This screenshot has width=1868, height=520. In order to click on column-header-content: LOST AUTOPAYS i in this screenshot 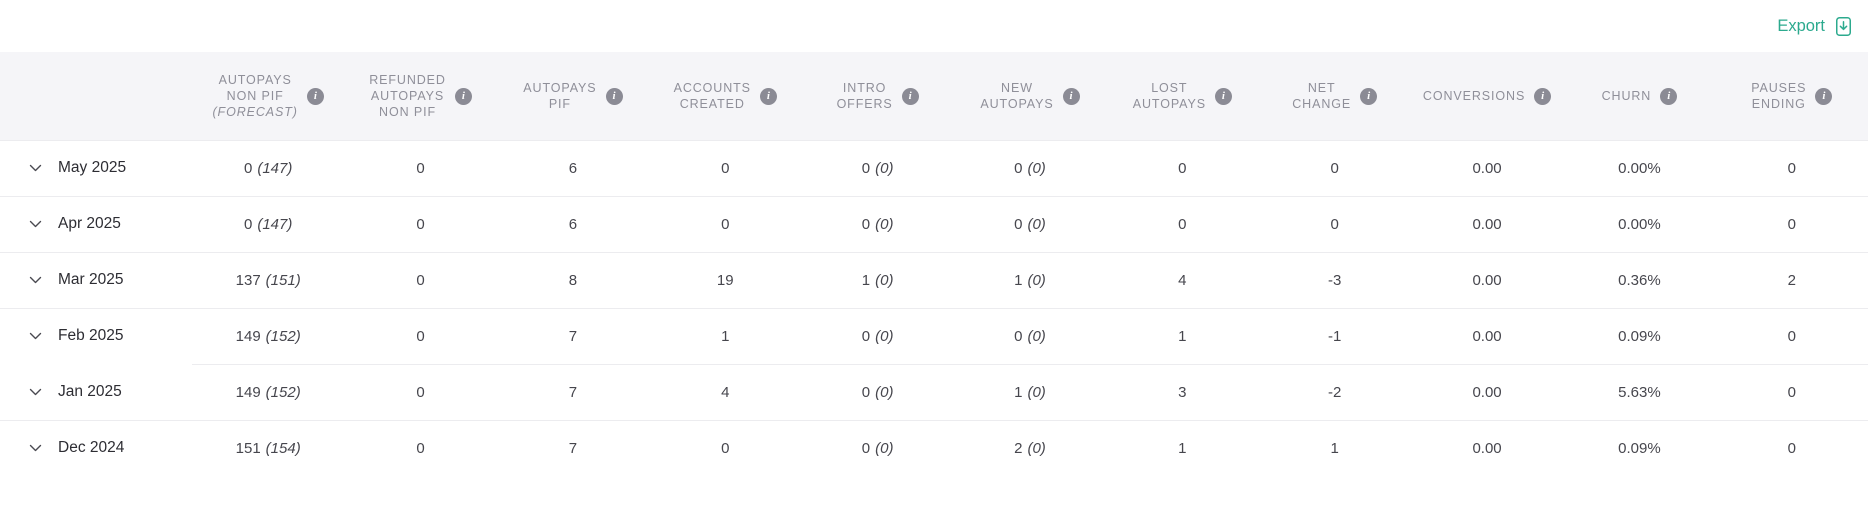, I will do `click(1182, 96)`.